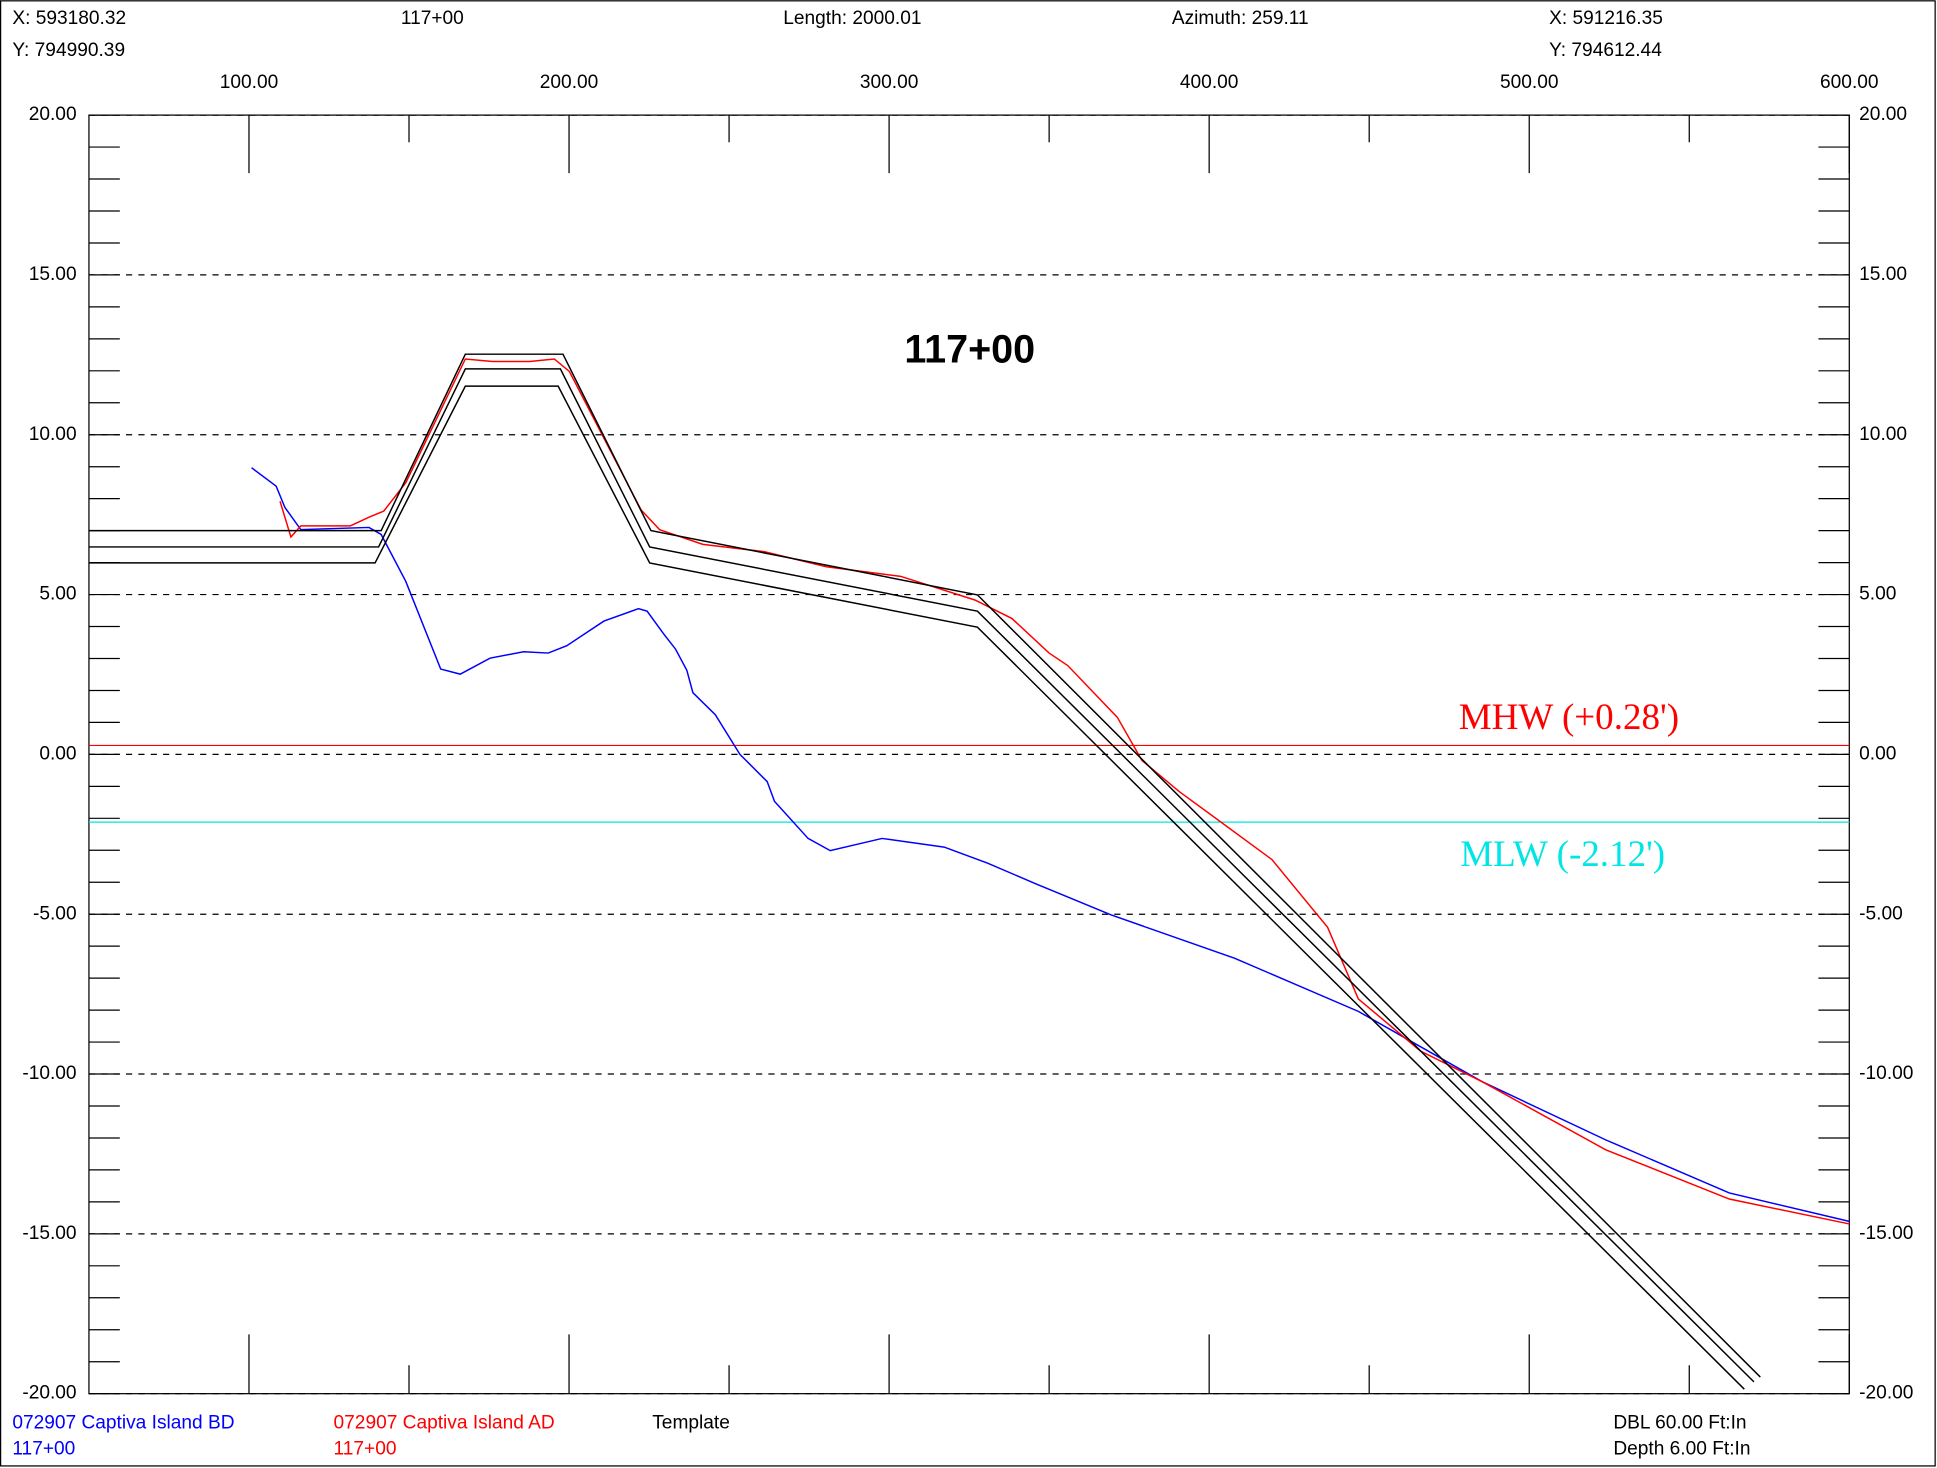 This screenshot has height=1468, width=1937. I want to click on tide-label: MLW (-2.12'), so click(1562, 854).